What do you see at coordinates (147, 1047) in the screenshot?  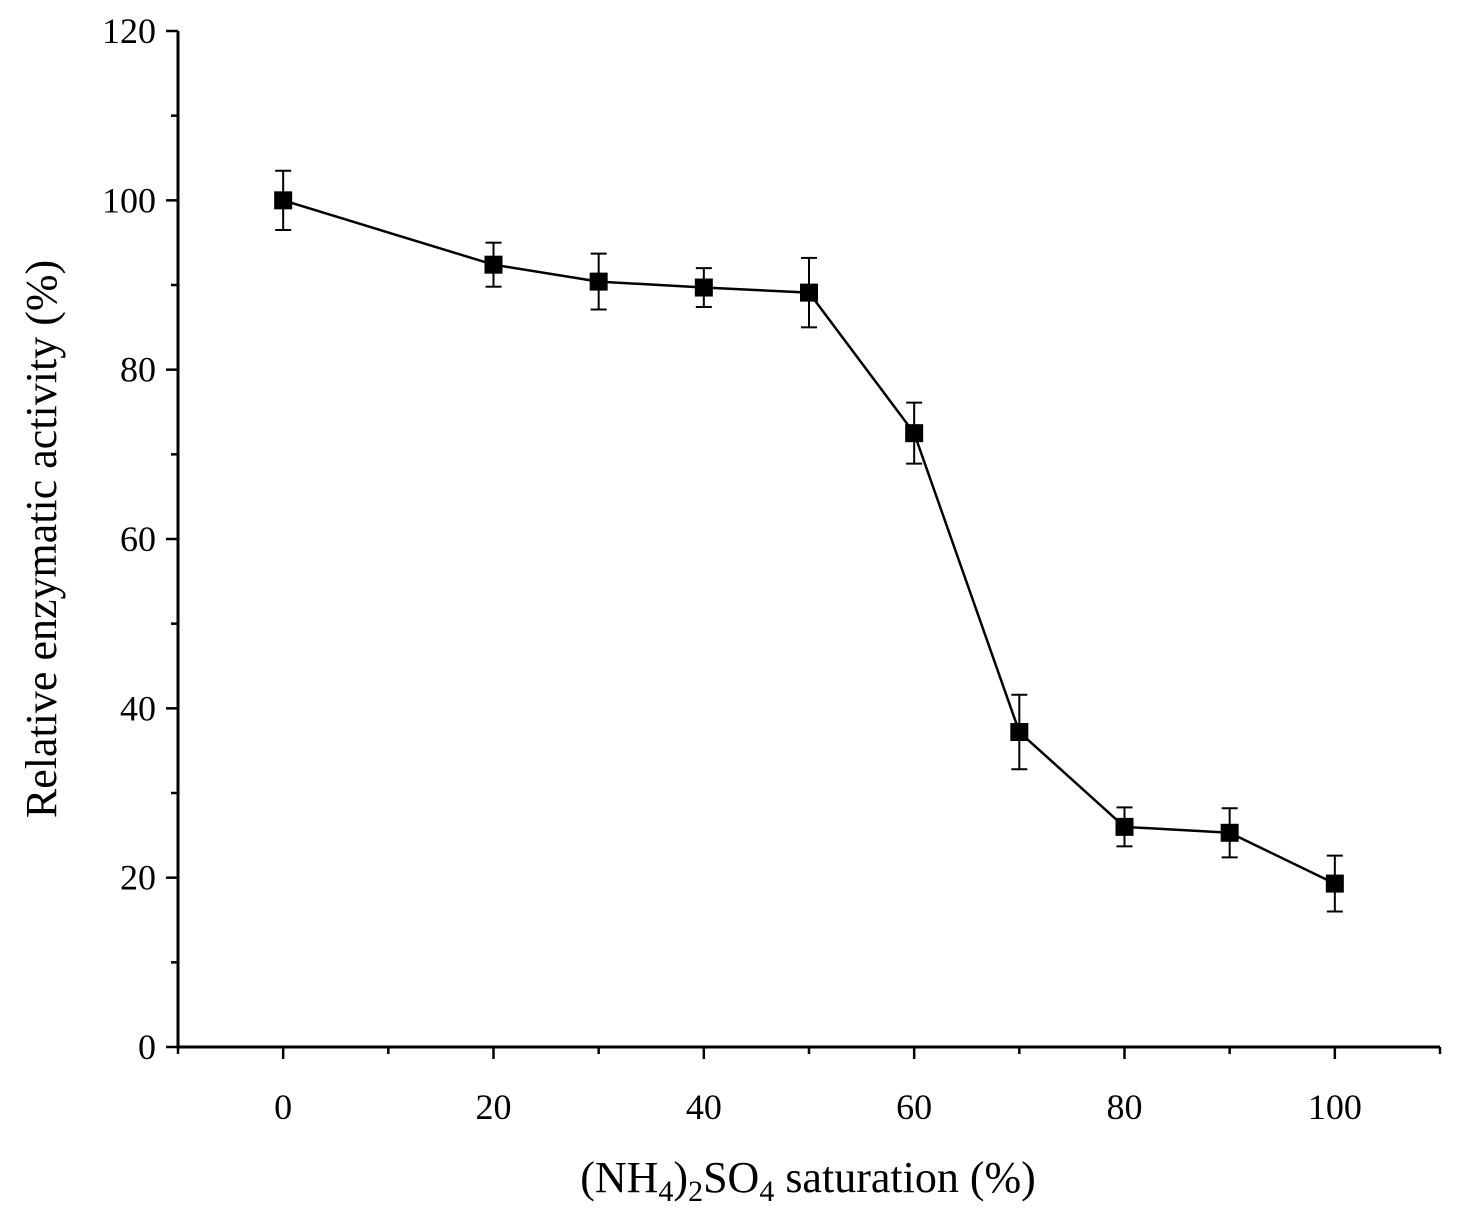 I see `y-tick-label: 0` at bounding box center [147, 1047].